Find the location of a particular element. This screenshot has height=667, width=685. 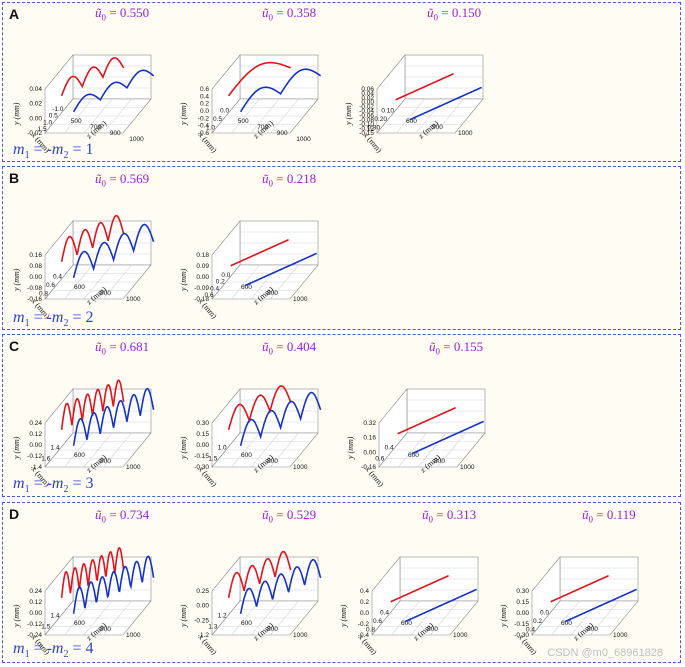

u0-label: ũ0 = 0.358 is located at coordinates (289, 14).